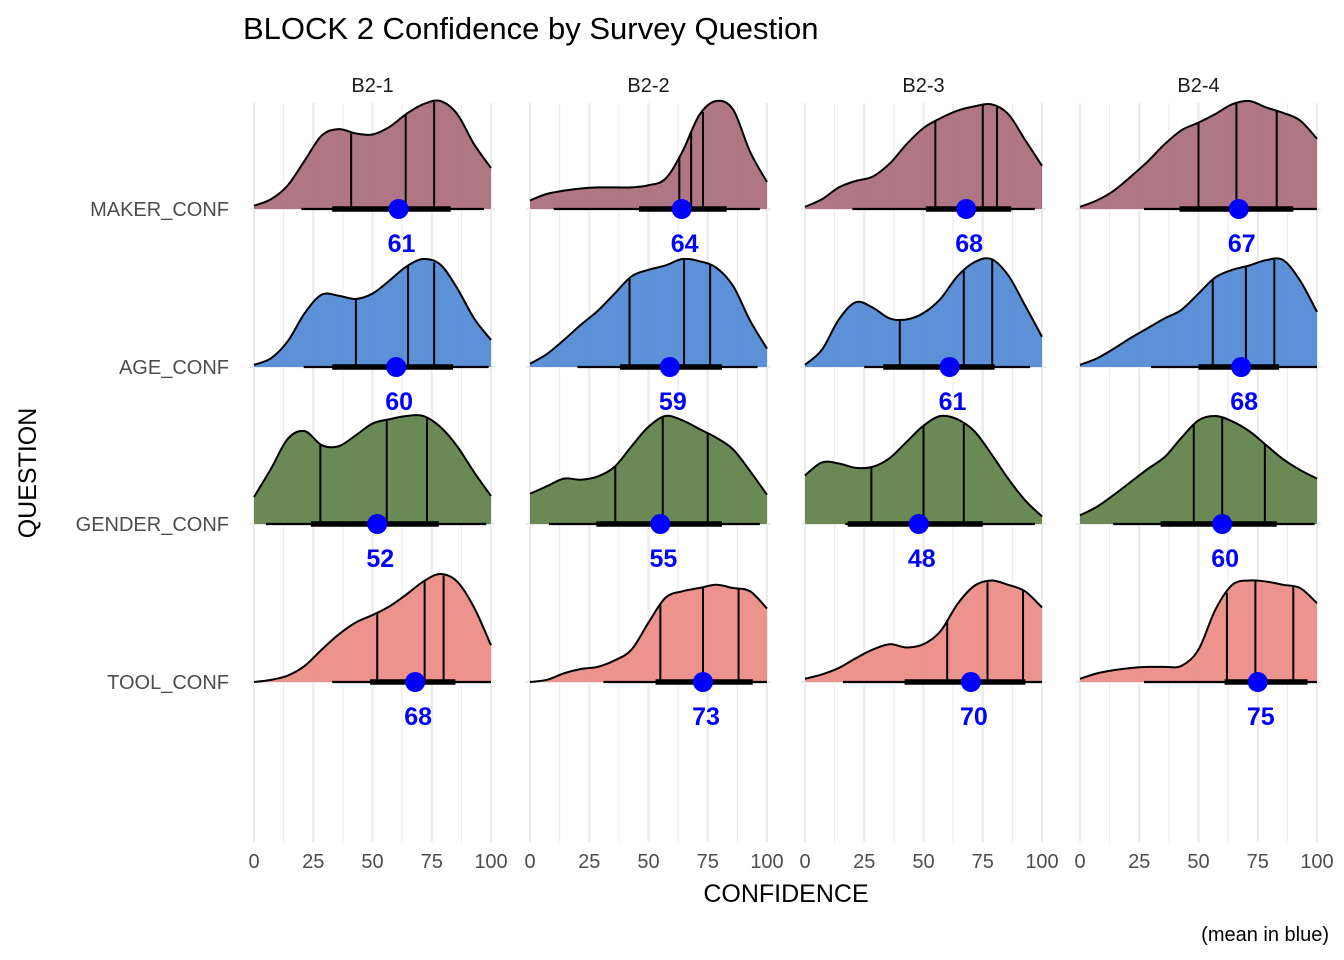 The height and width of the screenshot is (960, 1344). What do you see at coordinates (673, 402) in the screenshot?
I see `mean-label: 59` at bounding box center [673, 402].